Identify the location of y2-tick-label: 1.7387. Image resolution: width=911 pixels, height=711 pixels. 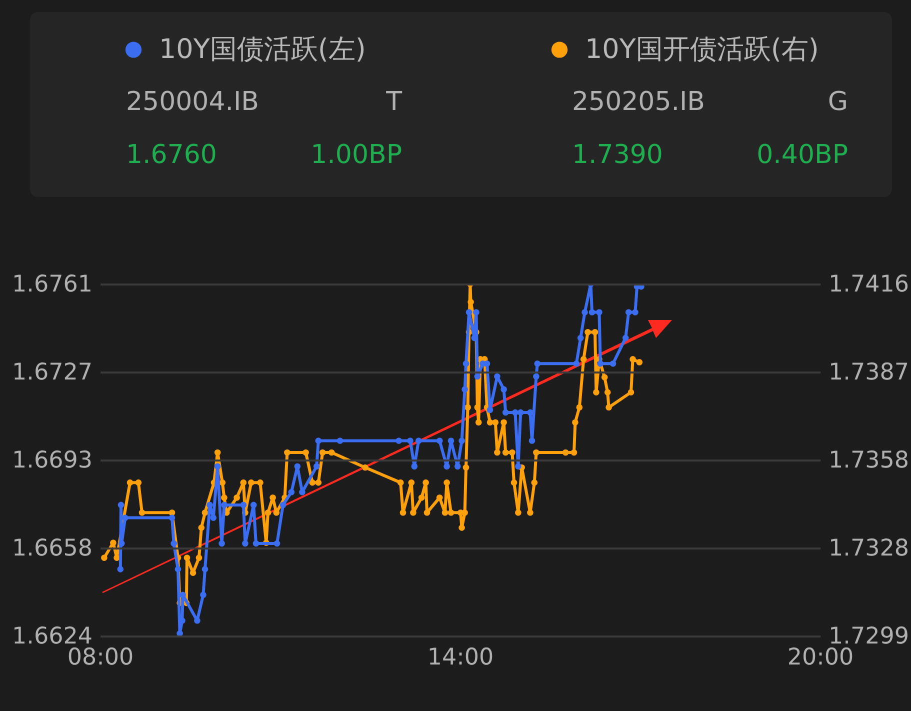
(868, 373).